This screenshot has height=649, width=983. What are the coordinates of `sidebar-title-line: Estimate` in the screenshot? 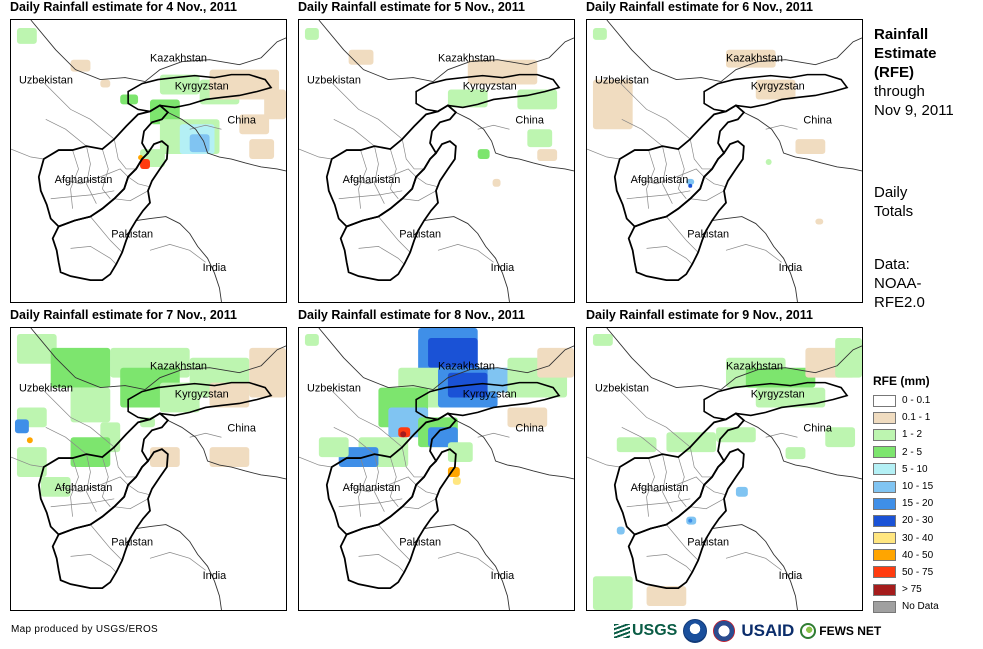 It's located at (905, 53).